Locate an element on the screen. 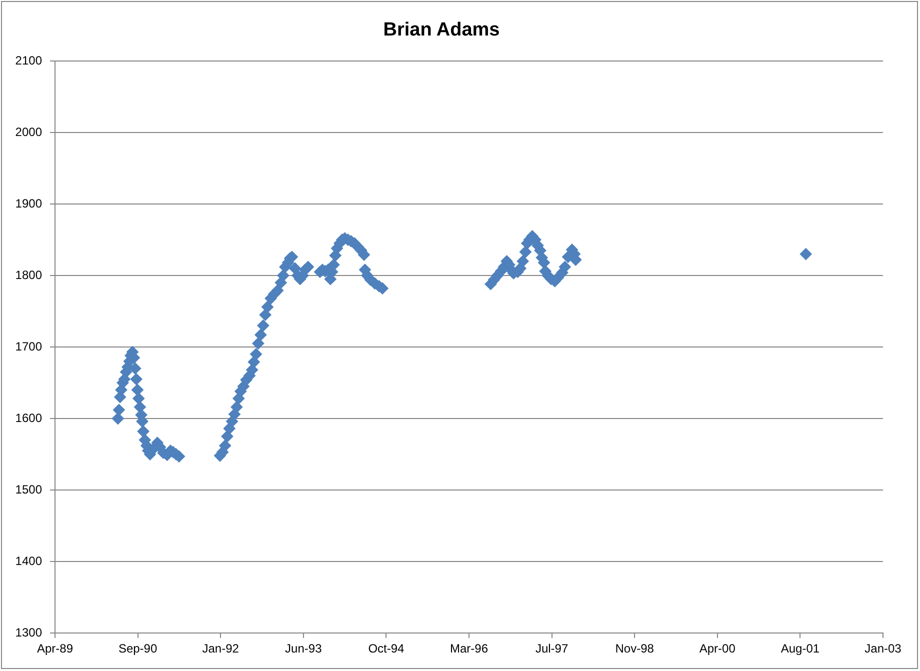 Image resolution: width=920 pixels, height=671 pixels. y-tick-label: 1300 is located at coordinates (28, 632).